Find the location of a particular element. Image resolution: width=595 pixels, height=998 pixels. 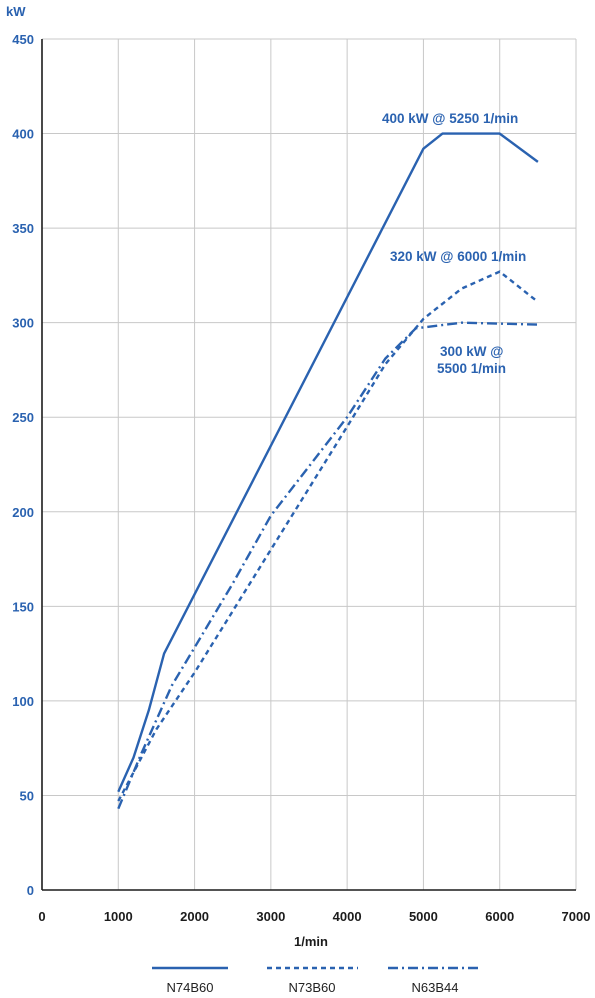

legend-label-n63b44: N63B44 is located at coordinates (435, 987).